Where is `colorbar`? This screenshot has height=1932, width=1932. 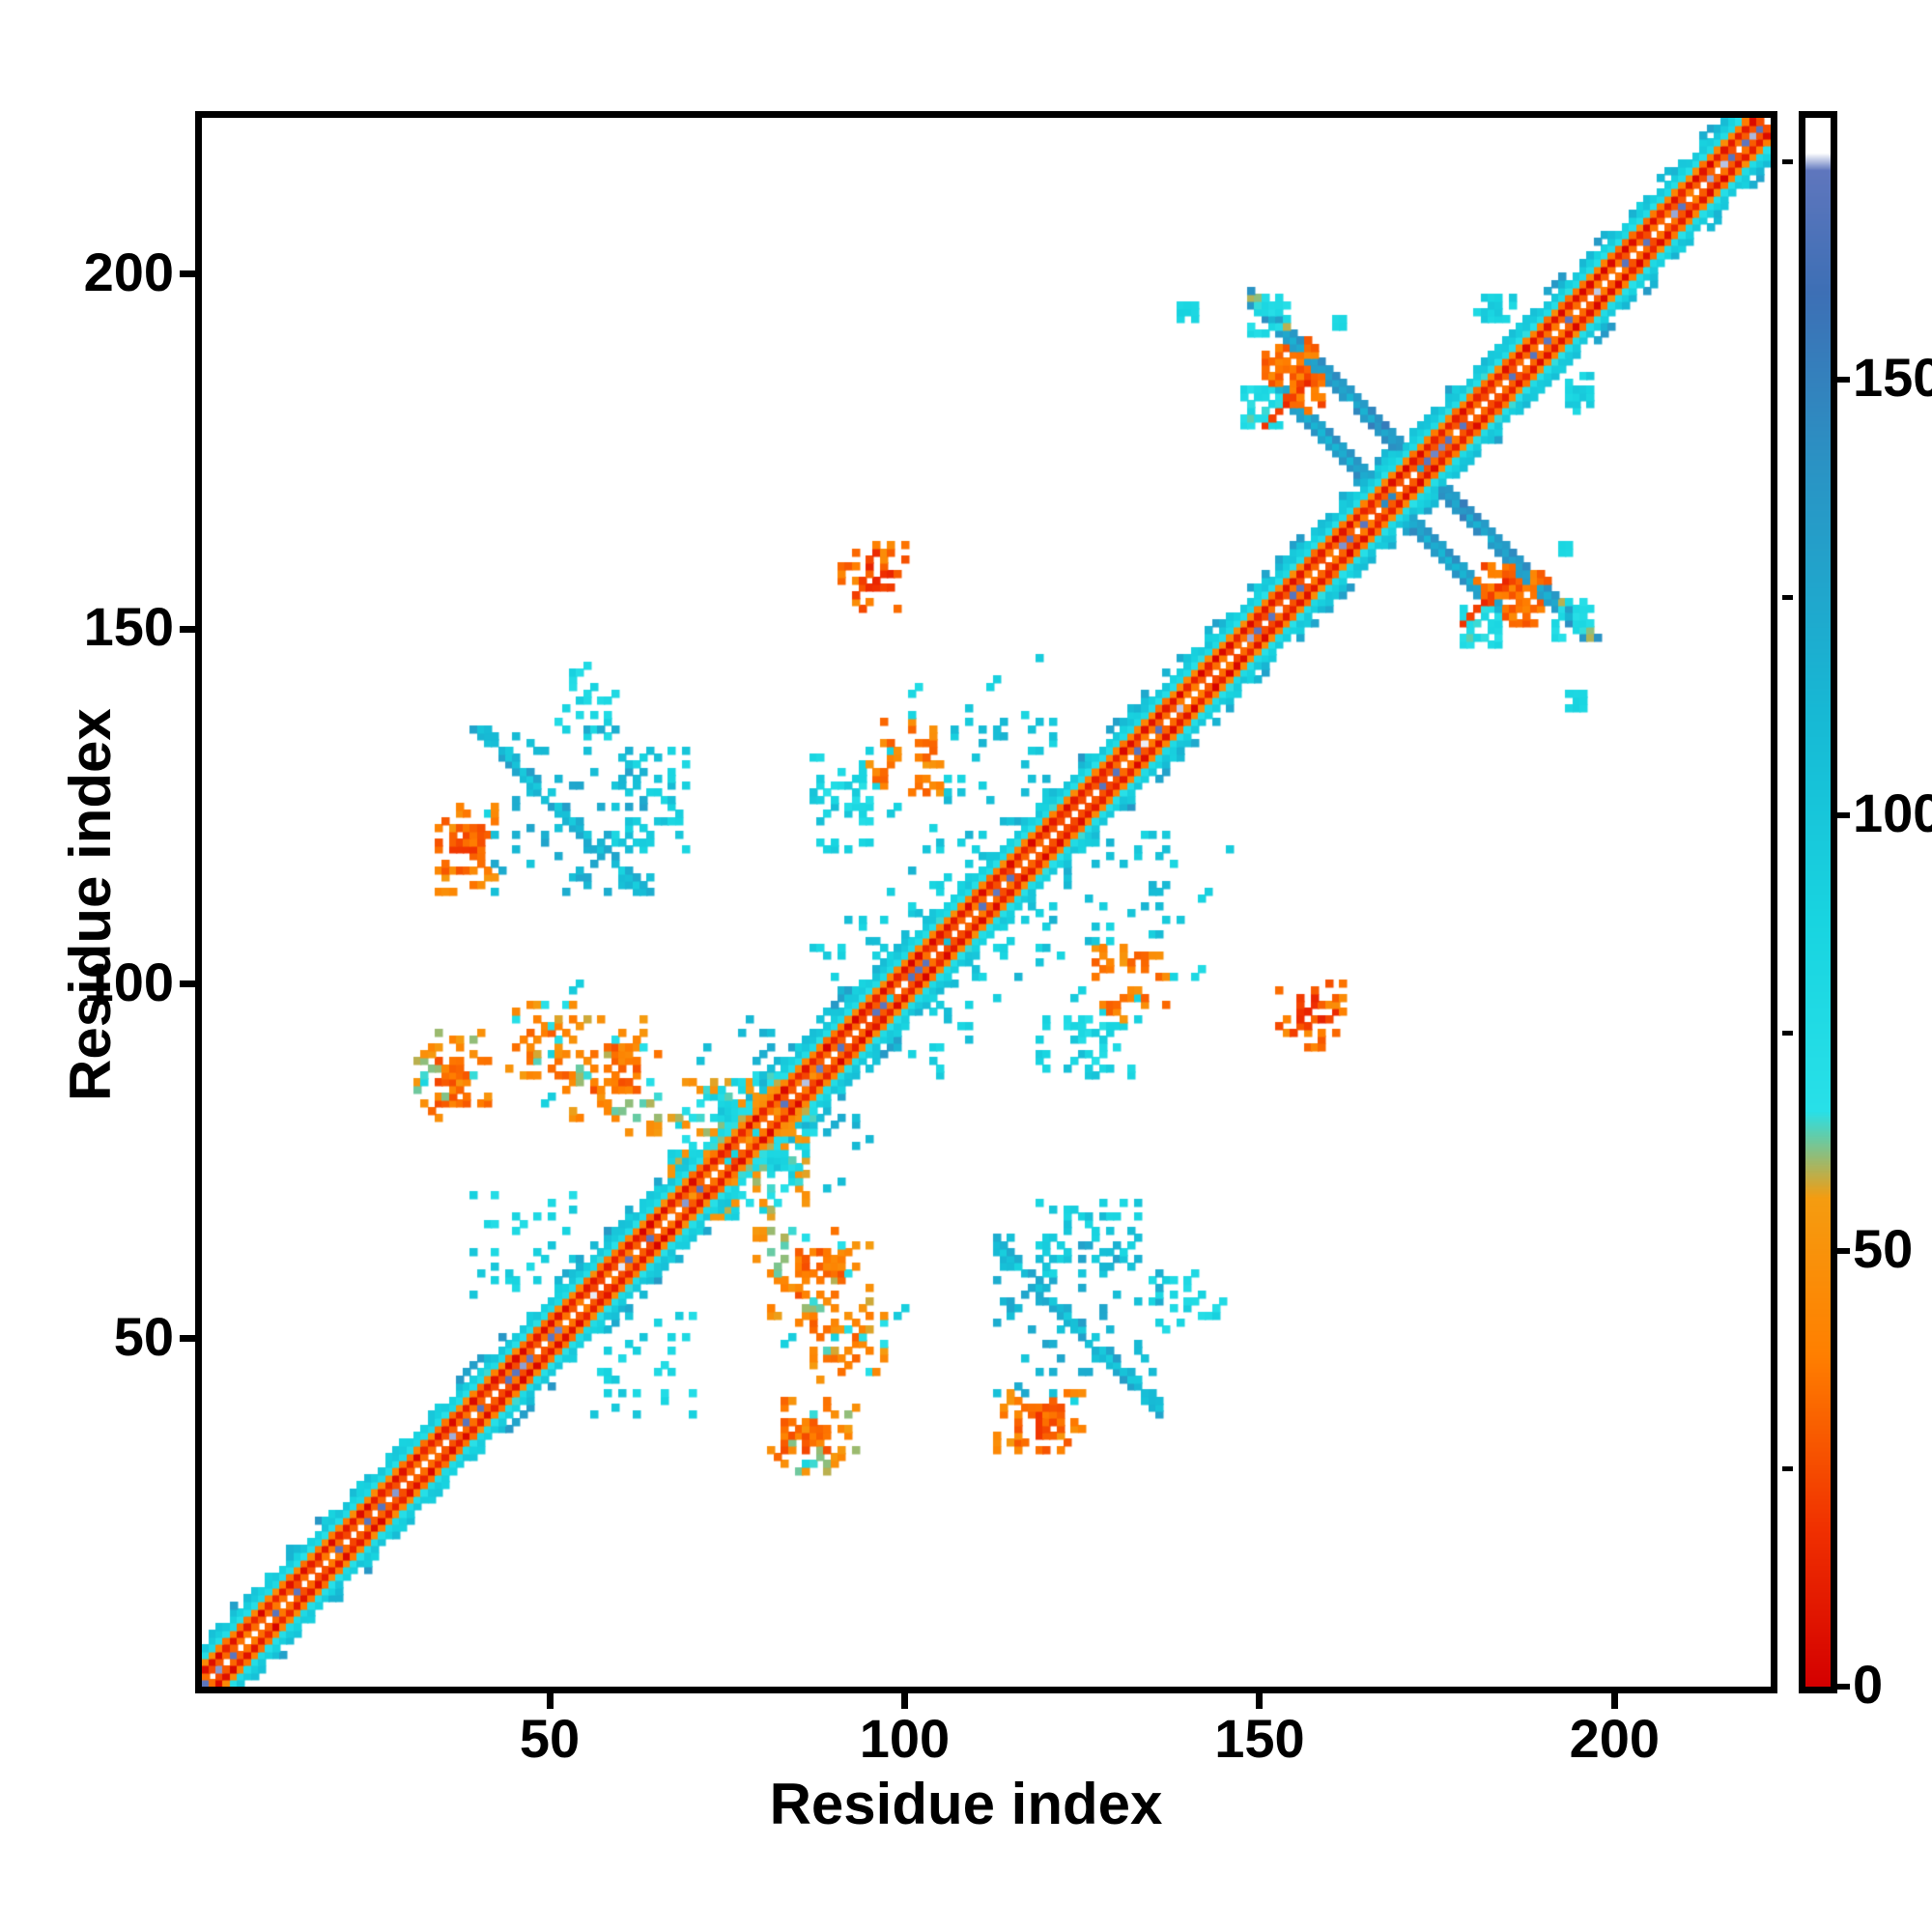
colorbar is located at coordinates (1818, 902).